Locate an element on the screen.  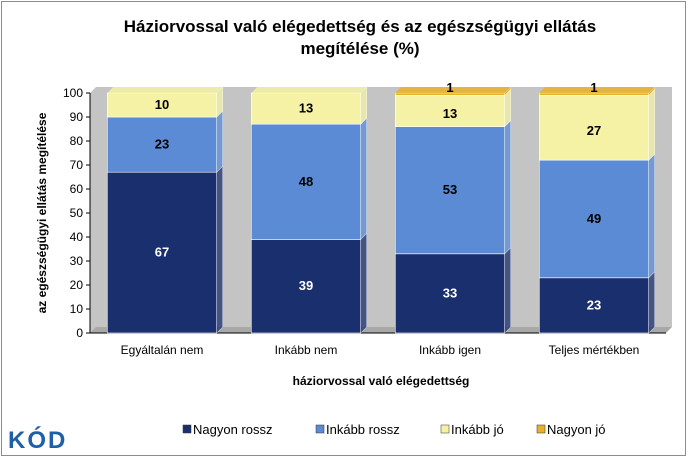
chart-title-line2: megítélése (%) is located at coordinates (360, 48).